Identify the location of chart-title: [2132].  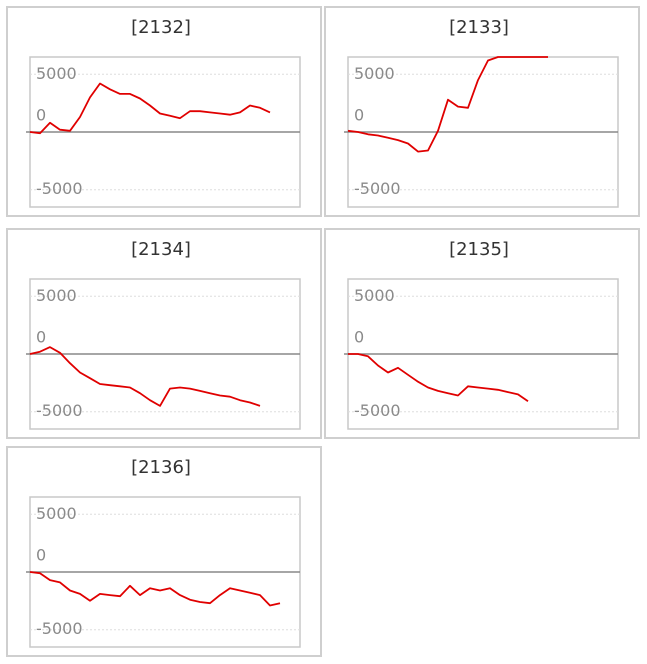
(161, 27).